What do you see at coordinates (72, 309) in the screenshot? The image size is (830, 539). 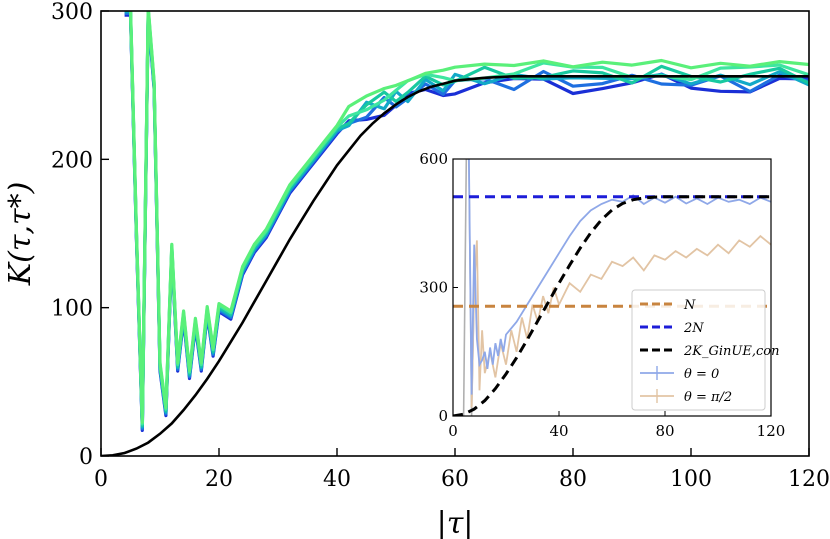 I see `y-tick-label: 100` at bounding box center [72, 309].